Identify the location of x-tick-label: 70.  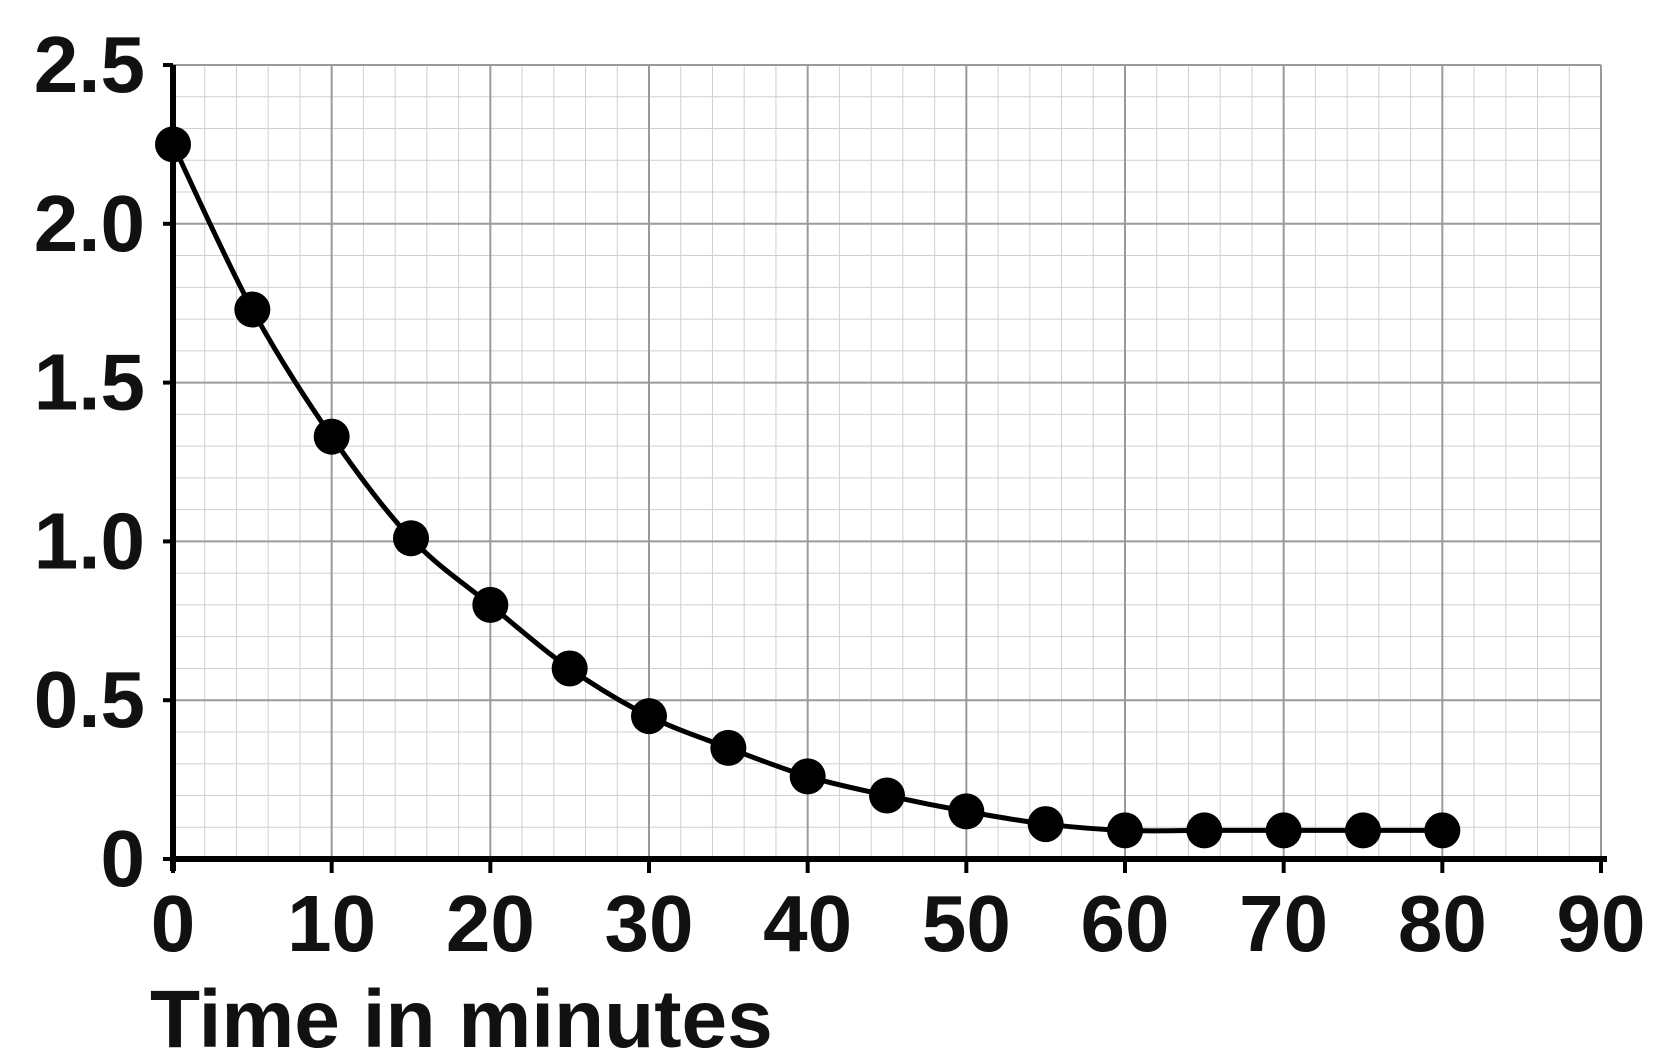
(1283, 923).